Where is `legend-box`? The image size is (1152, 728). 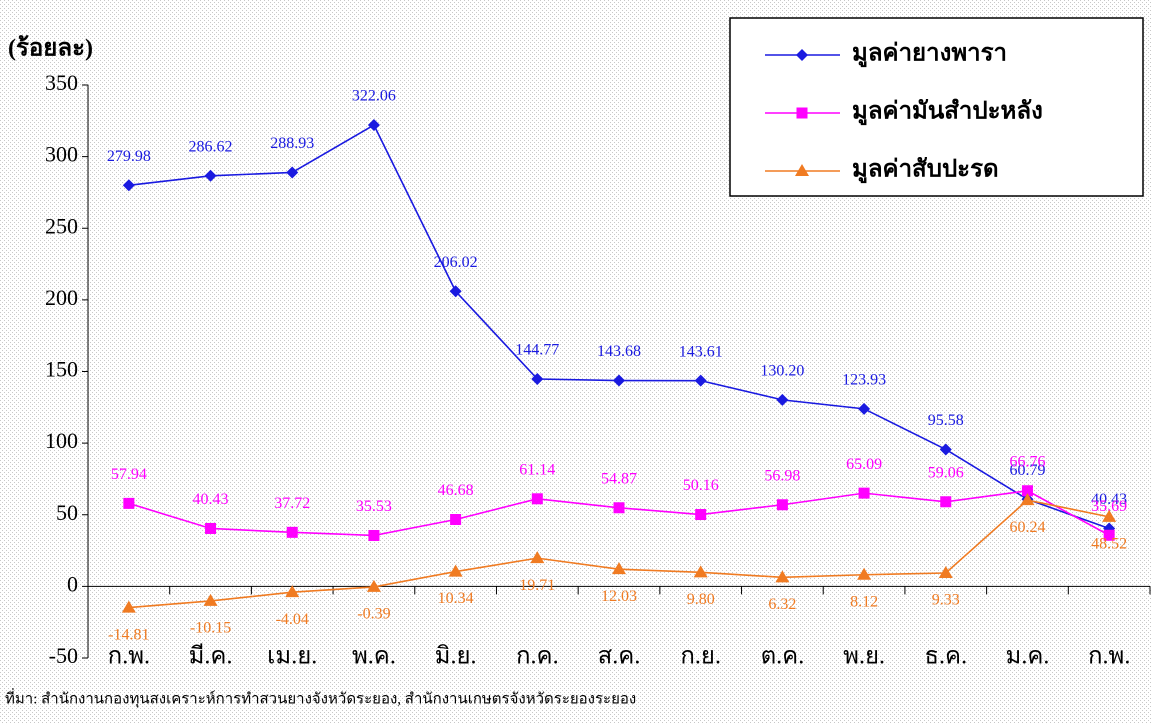 legend-box is located at coordinates (936, 107).